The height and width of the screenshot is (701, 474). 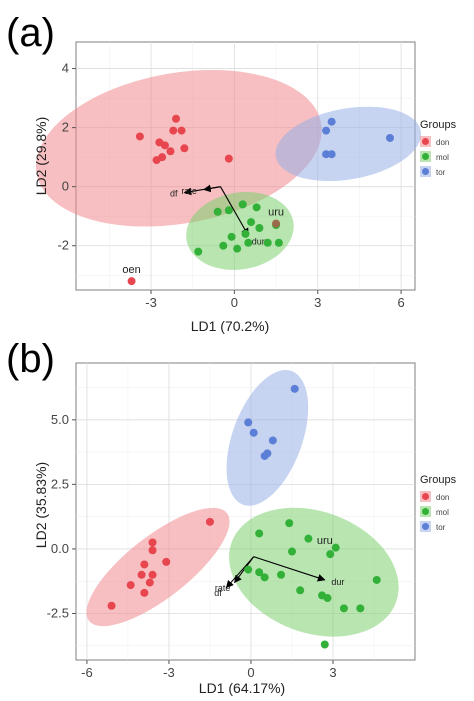 What do you see at coordinates (250, 672) in the screenshot?
I see `panel-b-x-tick-label: 0` at bounding box center [250, 672].